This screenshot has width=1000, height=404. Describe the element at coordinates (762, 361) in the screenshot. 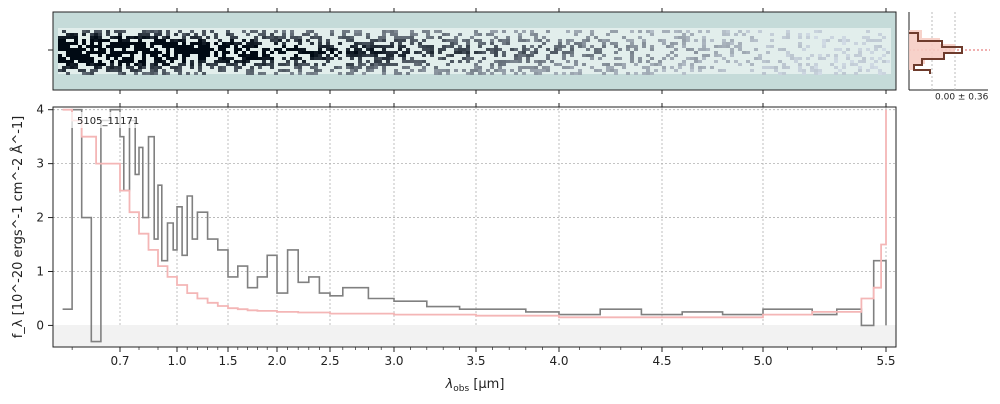

I see `x-tick-label: 5.0` at that location.